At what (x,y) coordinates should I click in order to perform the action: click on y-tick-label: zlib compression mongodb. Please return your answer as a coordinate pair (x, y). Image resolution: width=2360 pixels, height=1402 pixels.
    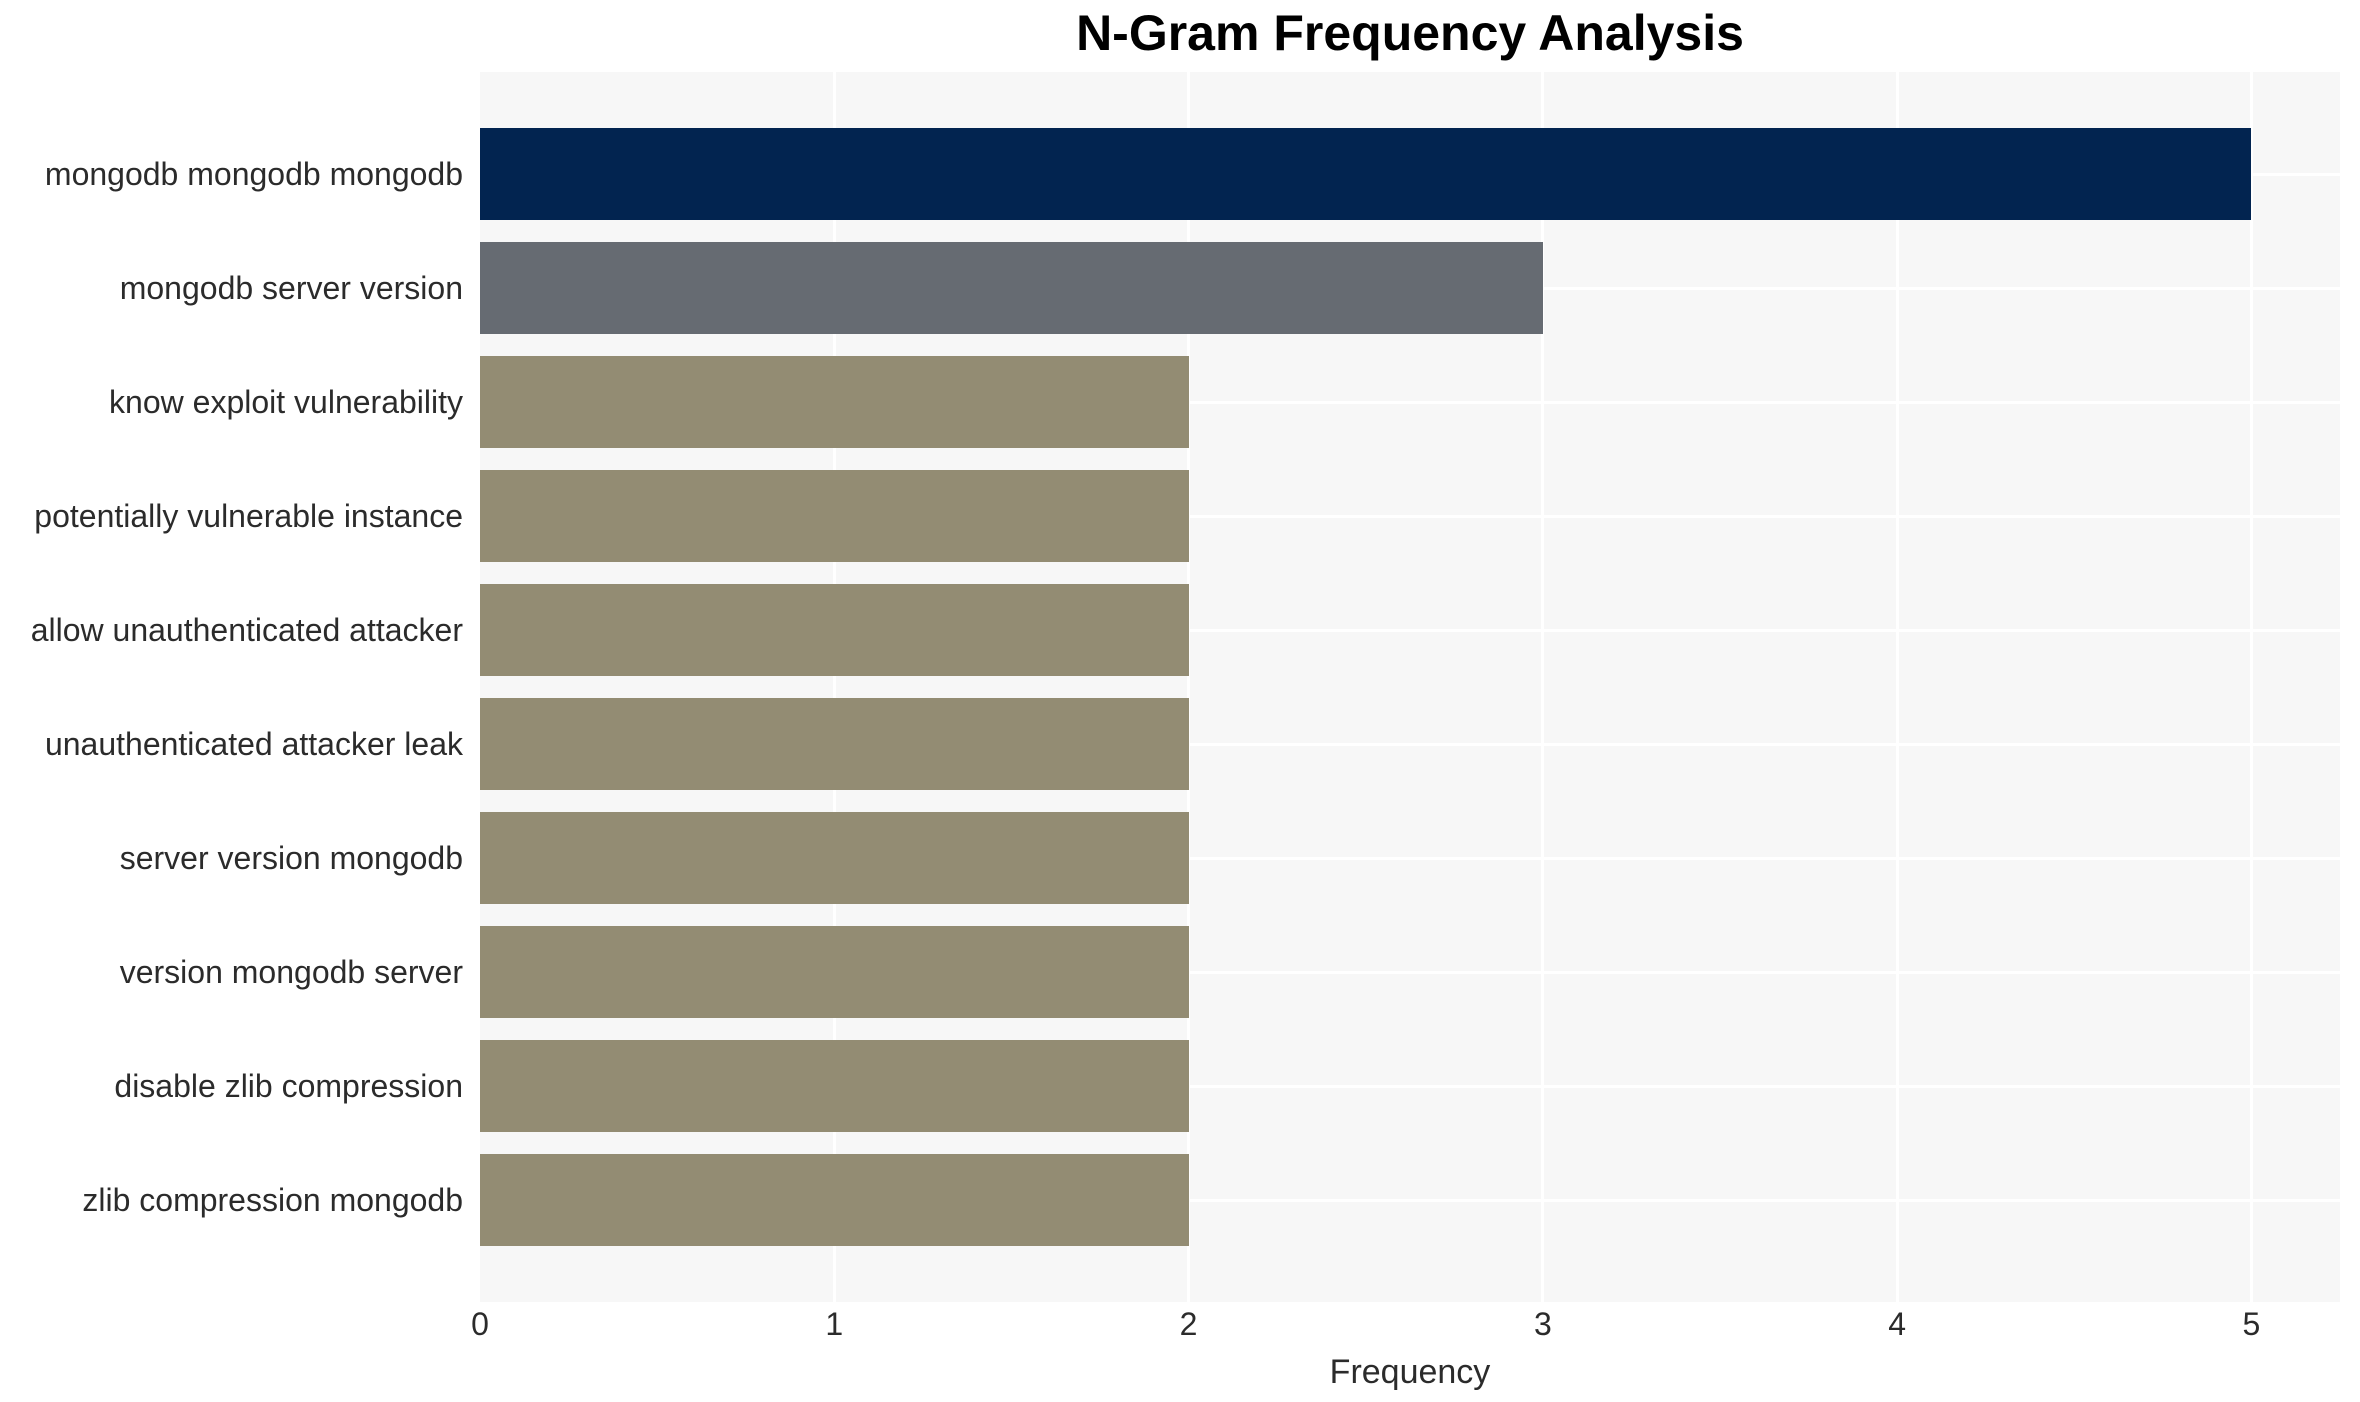
    Looking at the image, I should click on (272, 1200).